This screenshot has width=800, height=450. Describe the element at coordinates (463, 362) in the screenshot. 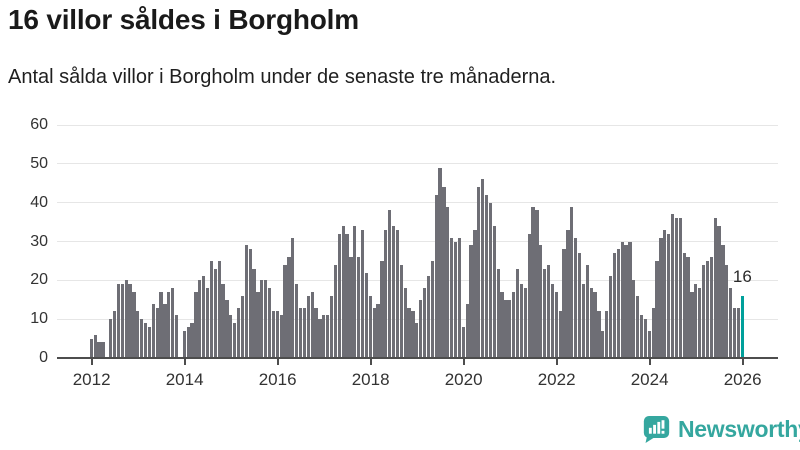

I see `x-axis-tick-2020` at that location.